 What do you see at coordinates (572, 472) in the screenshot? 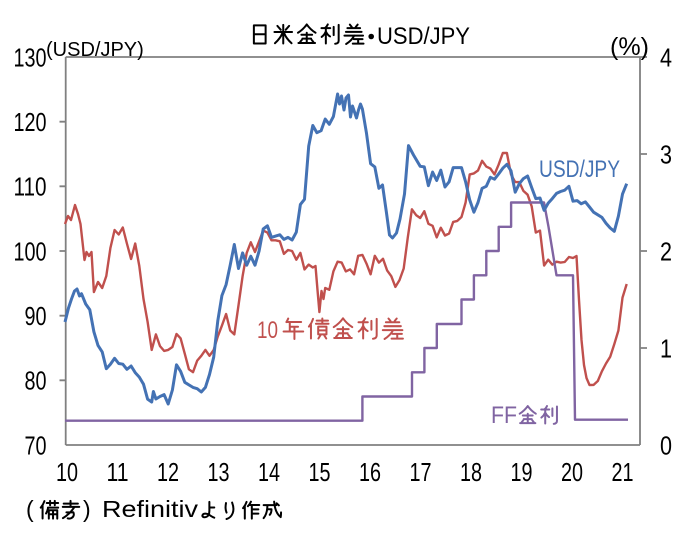
I see `svg-text: 20` at bounding box center [572, 472].